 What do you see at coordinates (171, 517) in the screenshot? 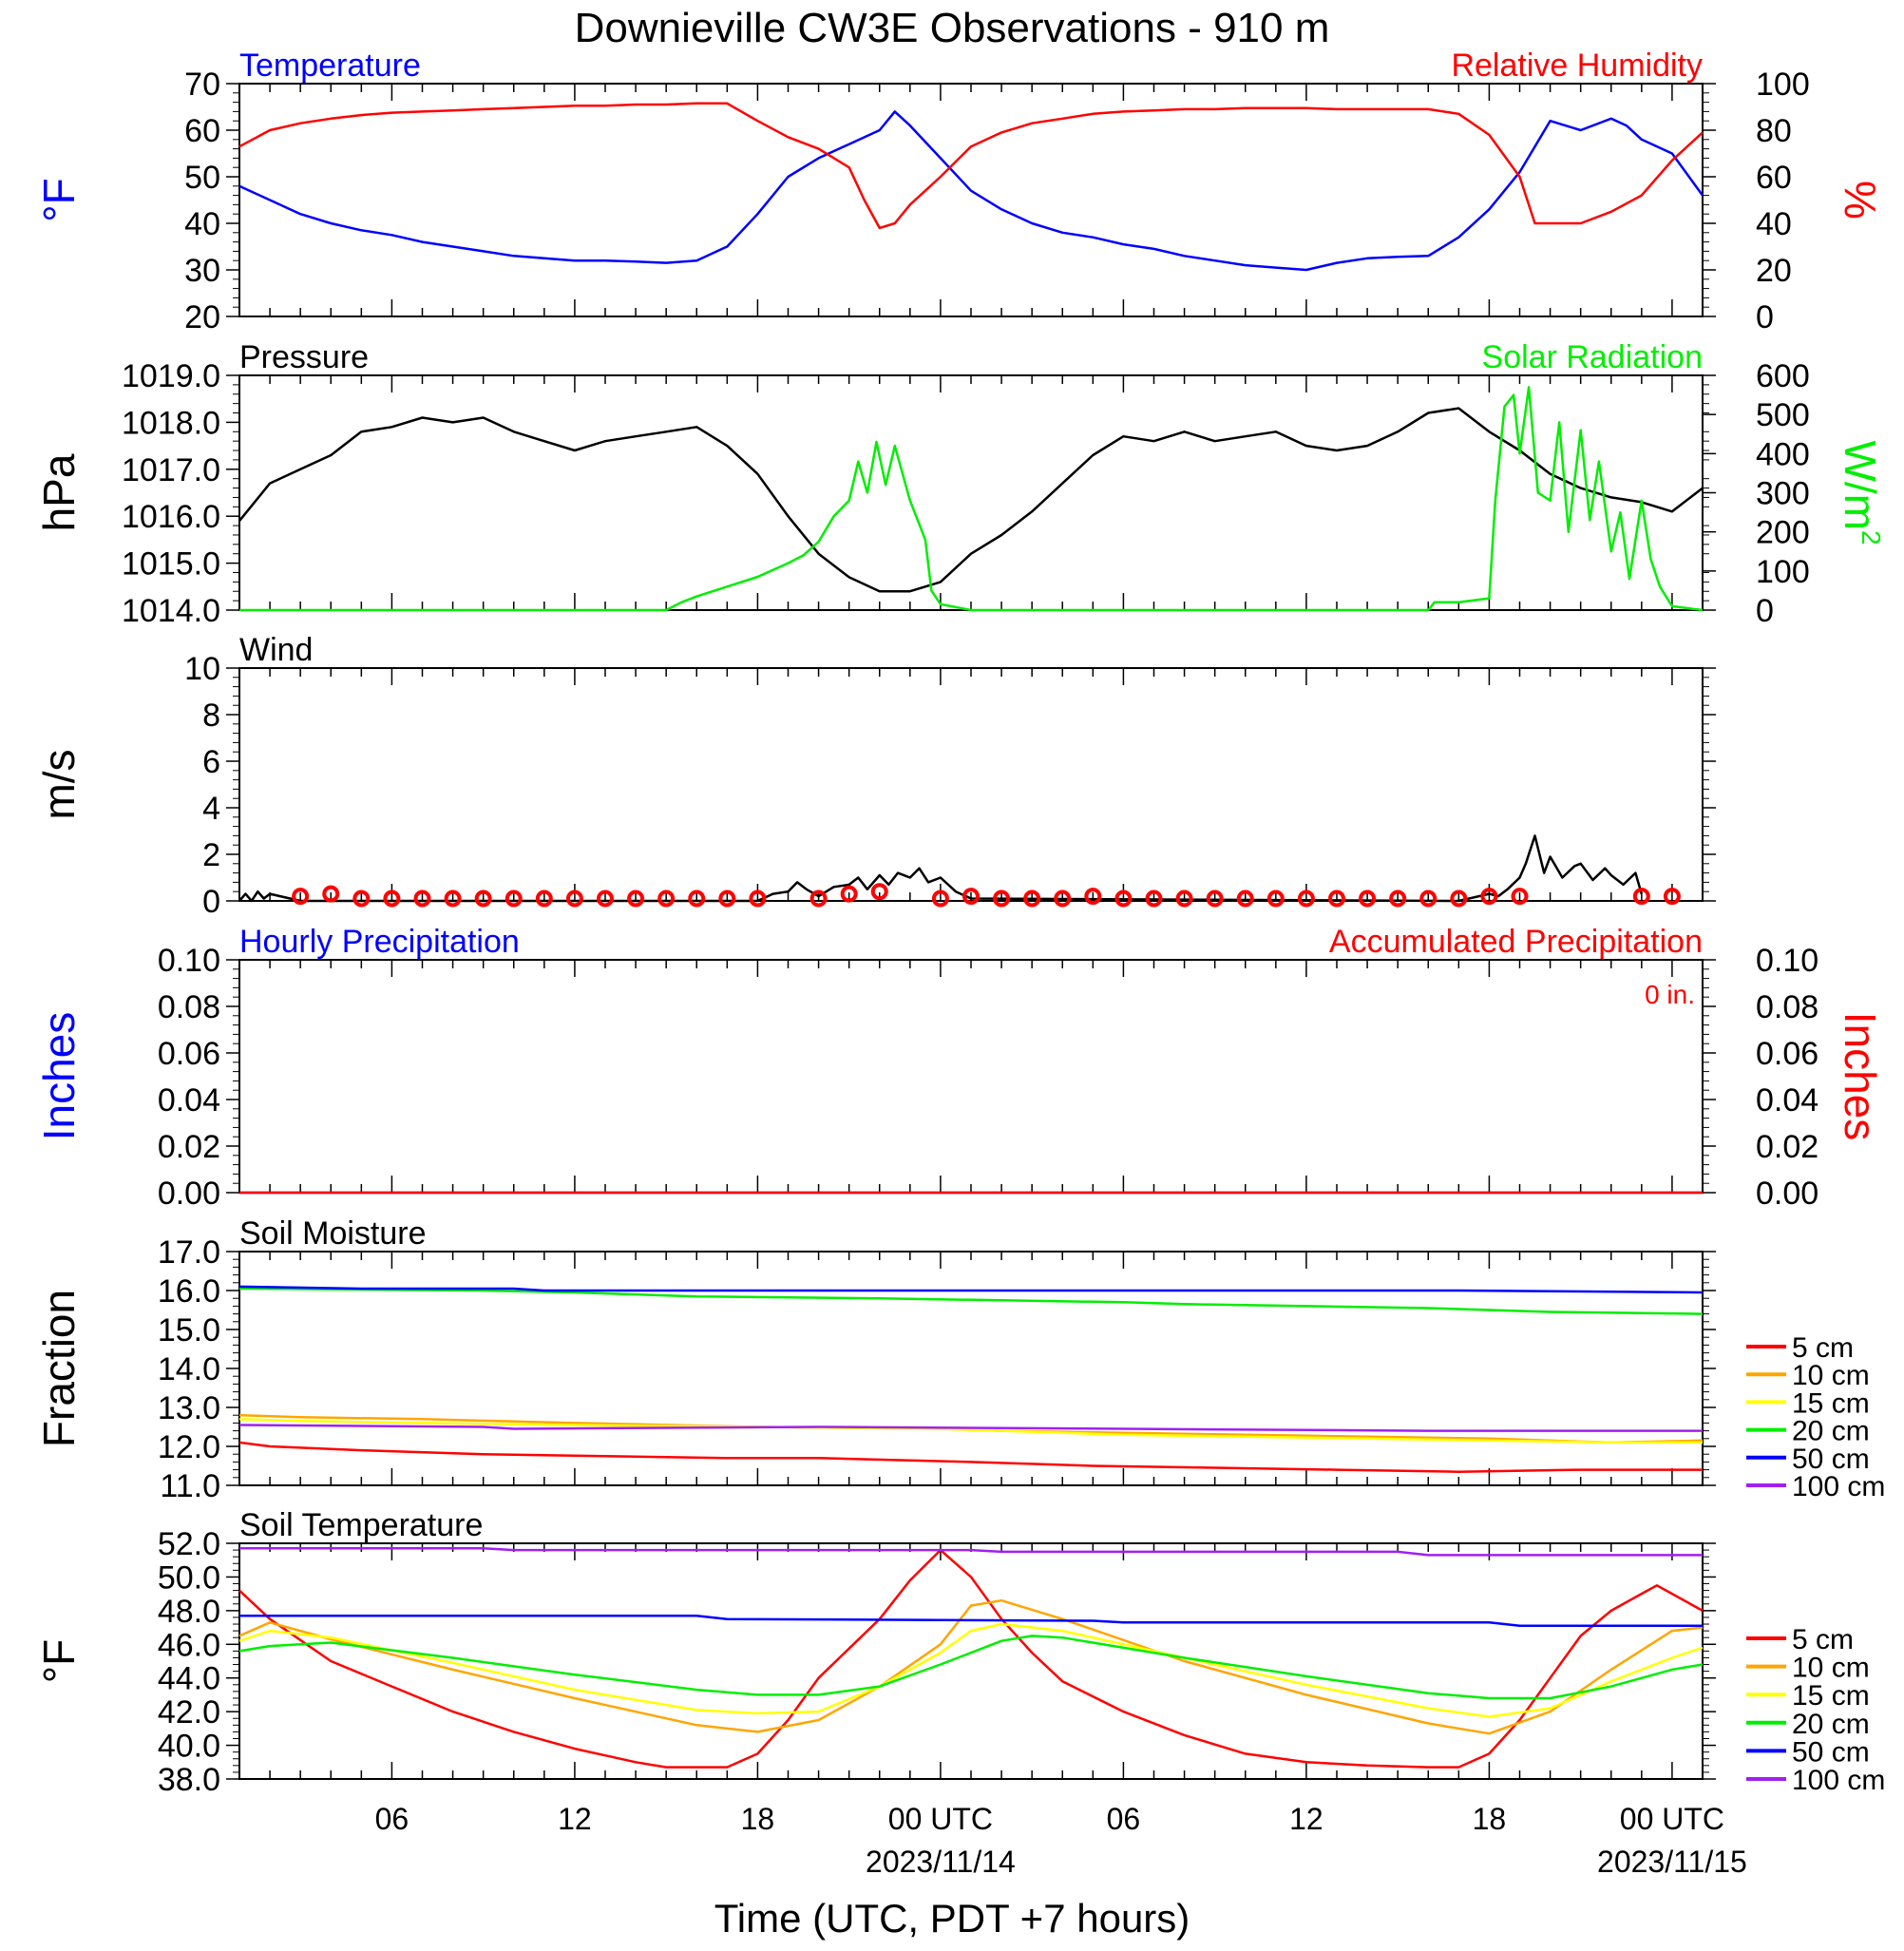
I see `y-tick-label-left: 1016.0` at bounding box center [171, 517].